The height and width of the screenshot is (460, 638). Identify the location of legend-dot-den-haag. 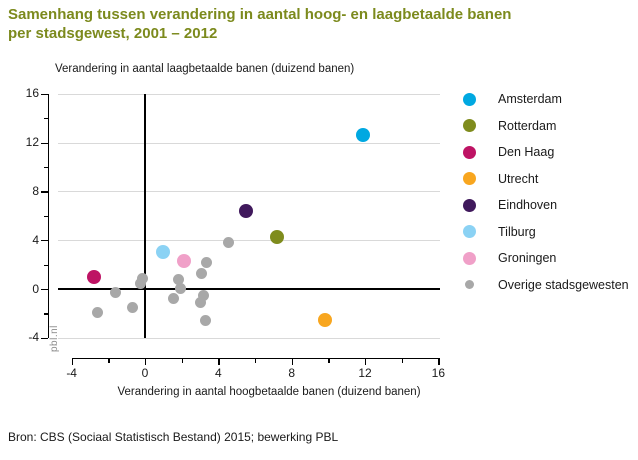
(469, 152).